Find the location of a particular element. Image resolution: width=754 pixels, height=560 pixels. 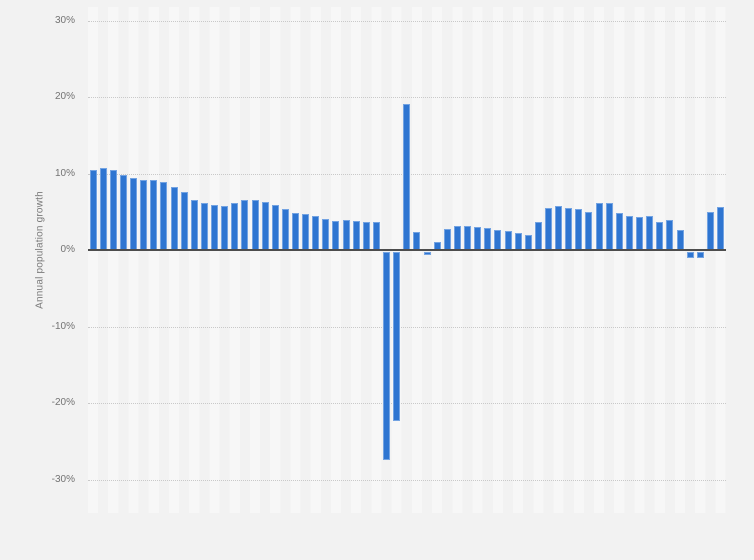

zero-axis-line is located at coordinates (407, 250).